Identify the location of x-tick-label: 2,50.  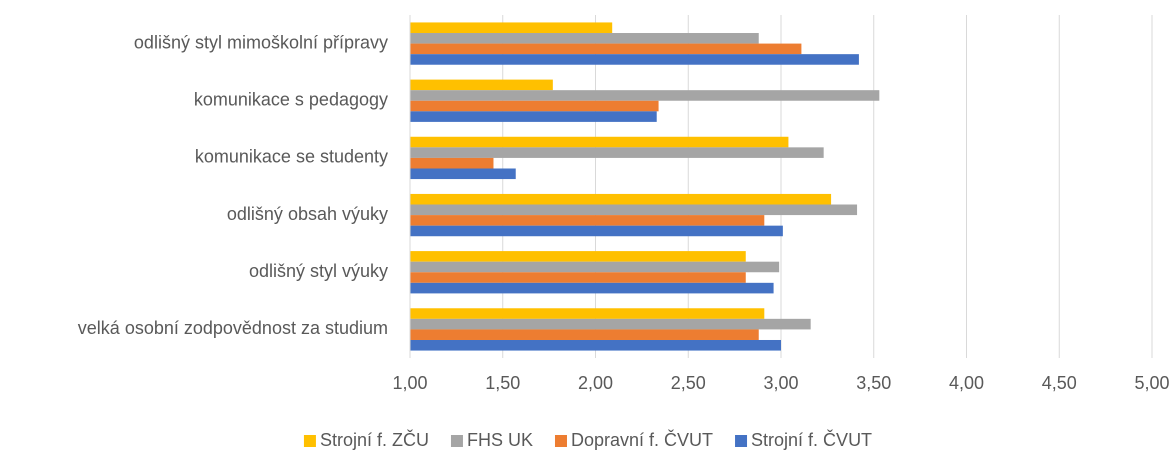
(688, 383).